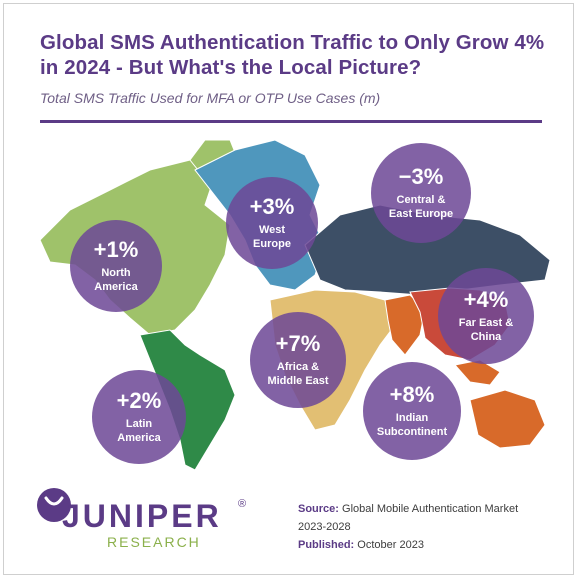  Describe the element at coordinates (486, 299) in the screenshot. I see `bubble-value: +4%` at that location.